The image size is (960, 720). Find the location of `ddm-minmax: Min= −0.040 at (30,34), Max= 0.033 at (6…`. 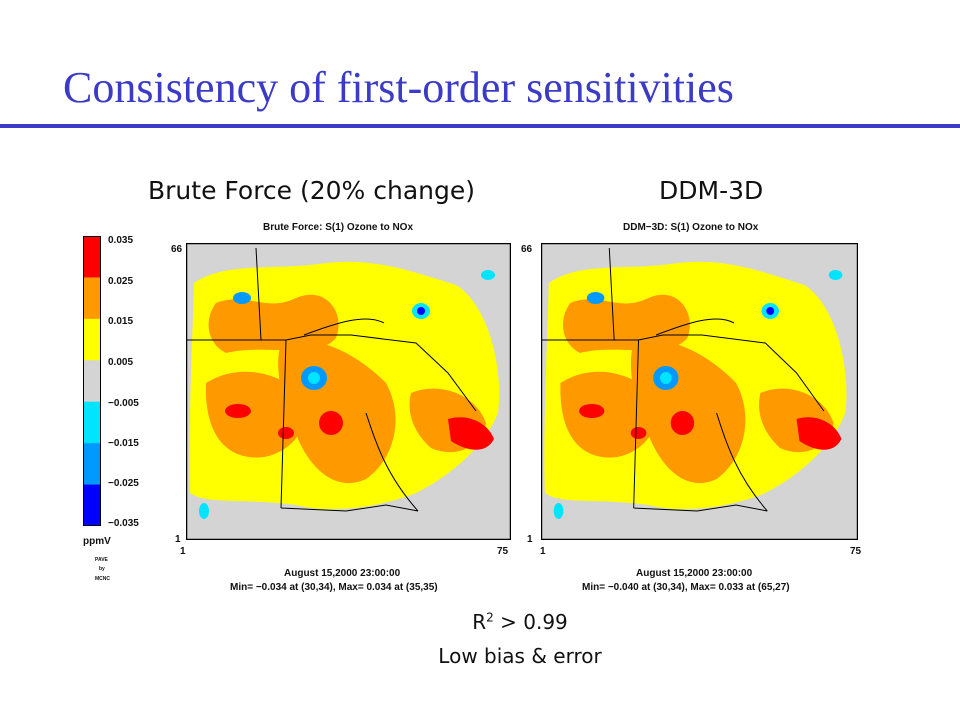

ddm-minmax: Min= −0.040 at (30,34), Max= 0.033 at (6… is located at coordinates (686, 587).